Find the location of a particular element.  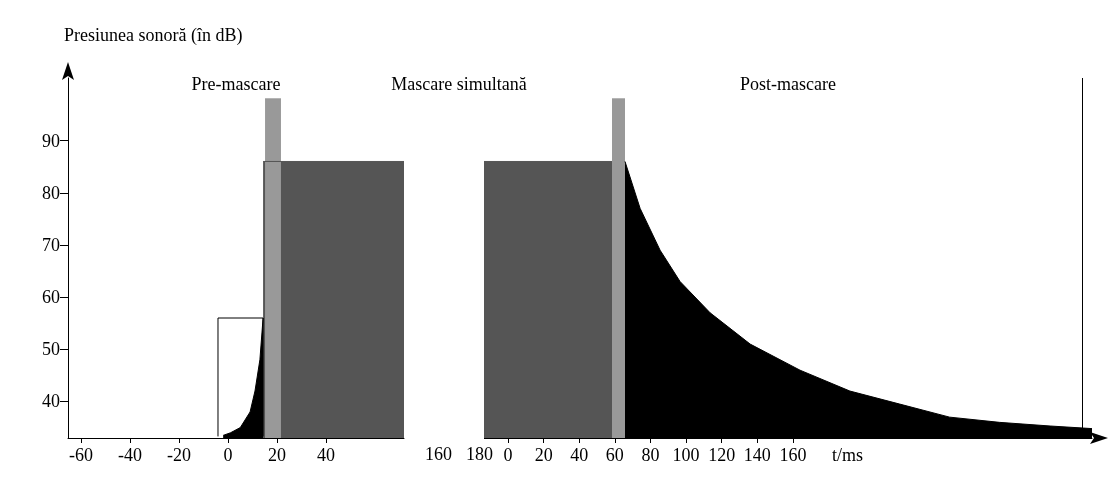

annotation: Post-mascare is located at coordinates (788, 84).